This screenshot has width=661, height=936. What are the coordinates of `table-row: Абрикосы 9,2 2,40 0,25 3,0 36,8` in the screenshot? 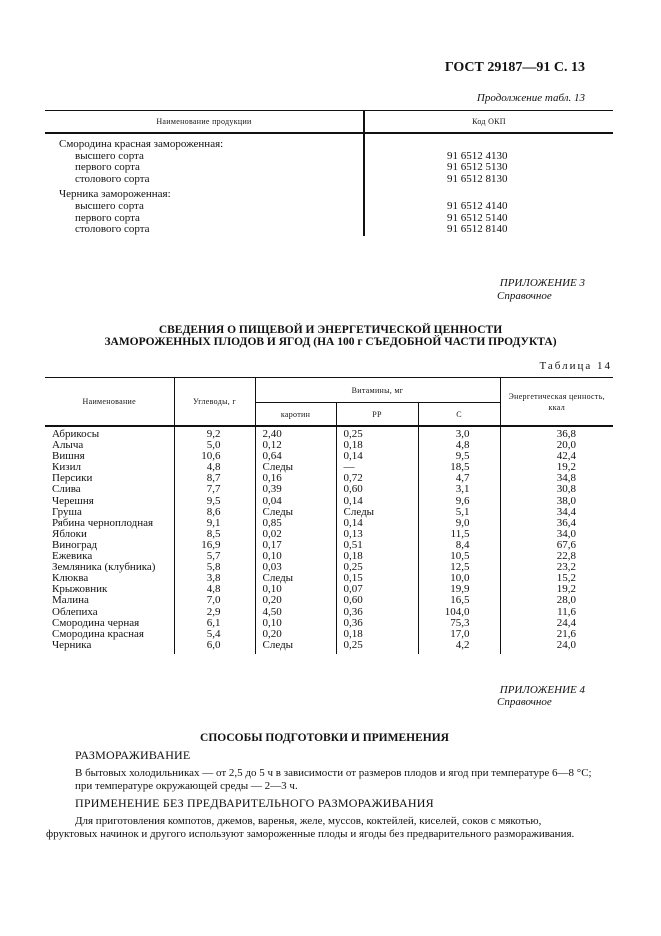 It's located at (329, 433).